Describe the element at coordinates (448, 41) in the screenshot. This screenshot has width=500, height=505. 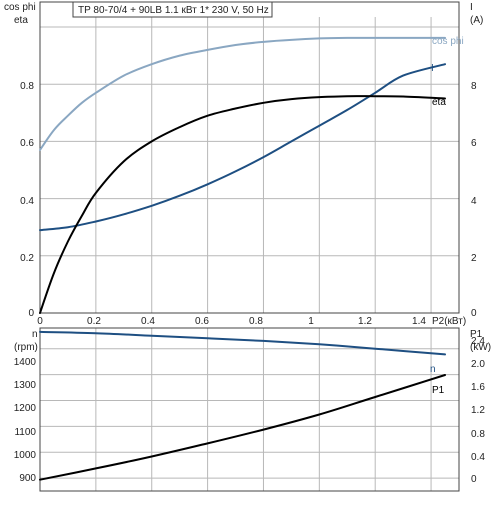
I see `cosphi-series-label: cos phi` at that location.